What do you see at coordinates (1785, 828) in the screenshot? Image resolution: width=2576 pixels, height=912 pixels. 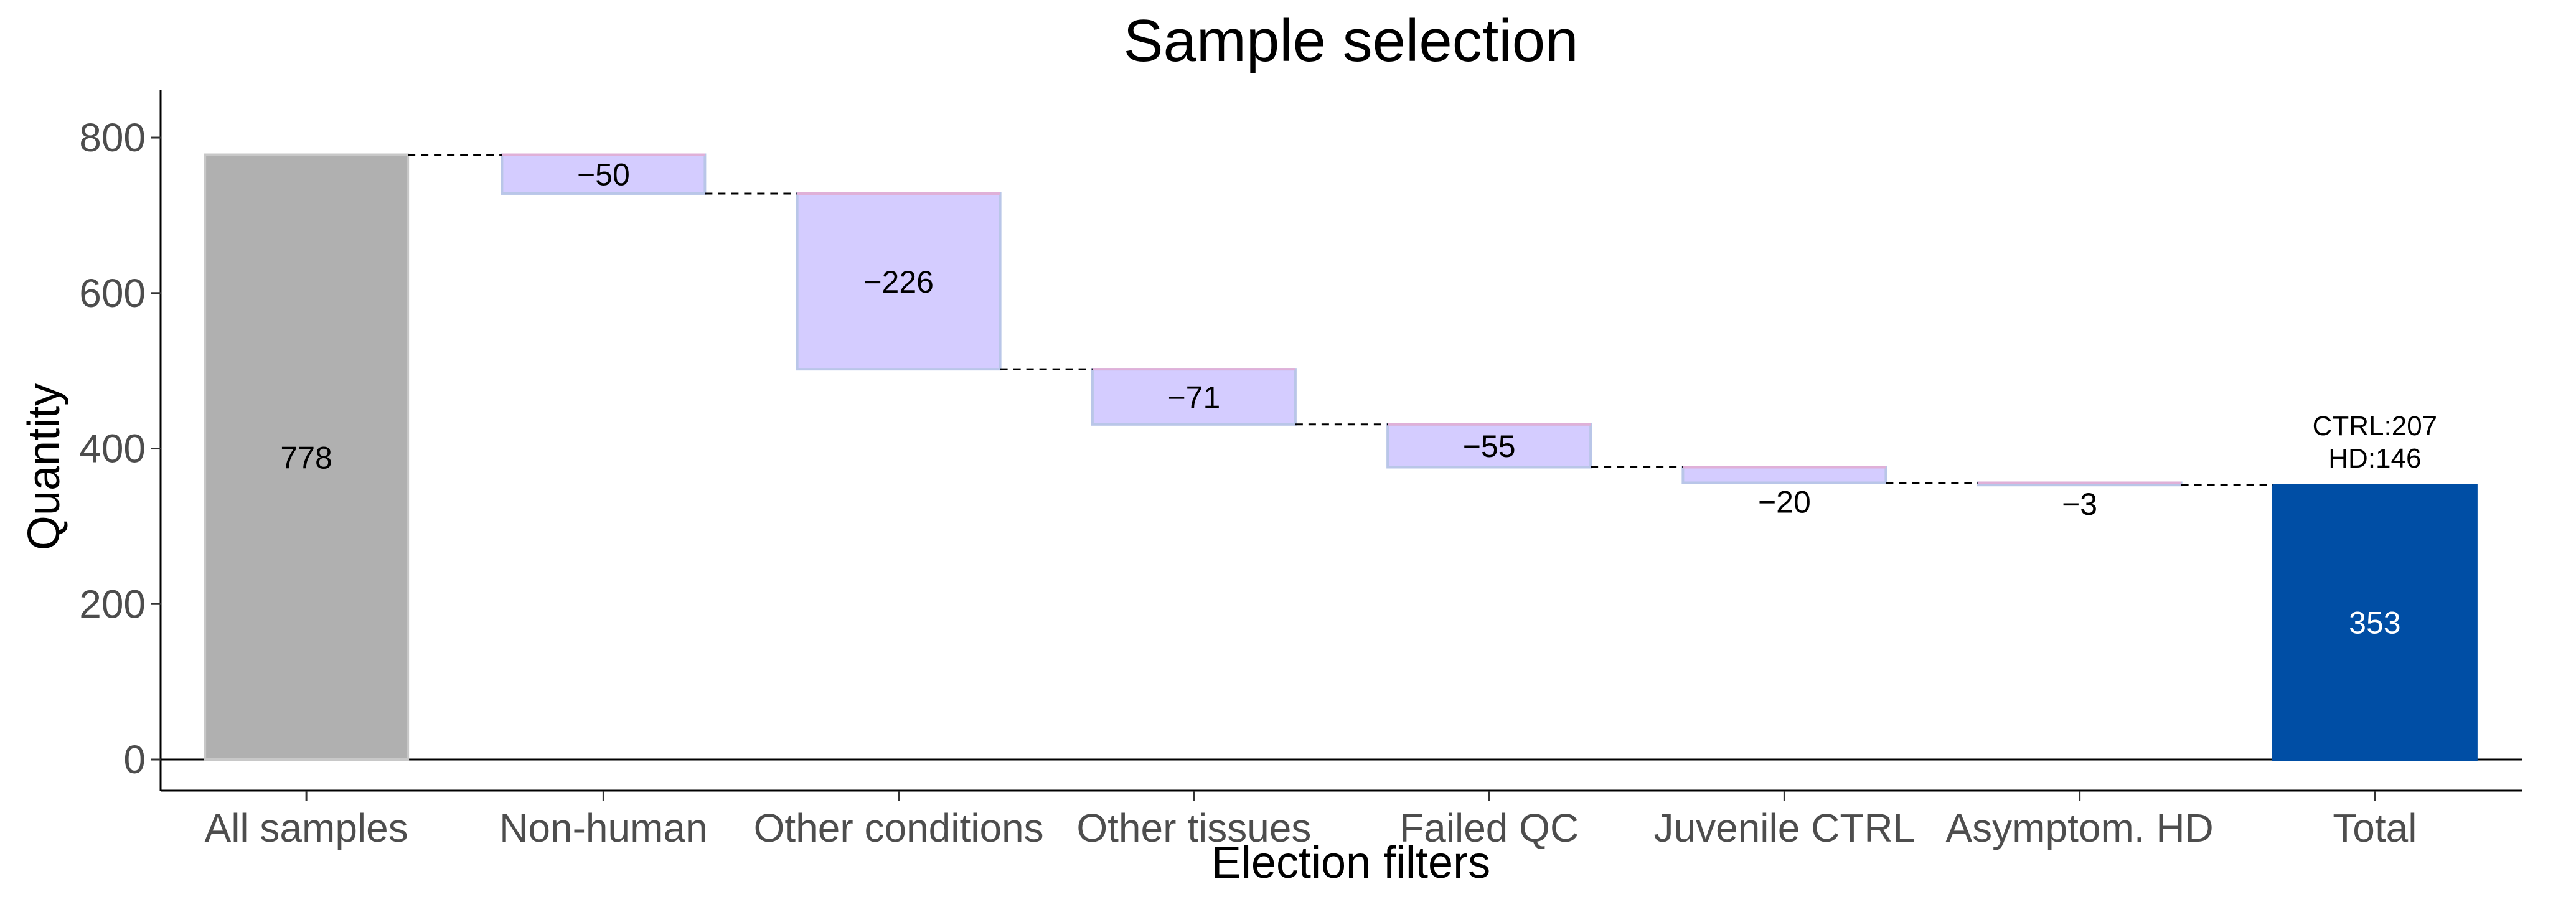 I see `x-tick-label: Juvenile CTRL` at bounding box center [1785, 828].